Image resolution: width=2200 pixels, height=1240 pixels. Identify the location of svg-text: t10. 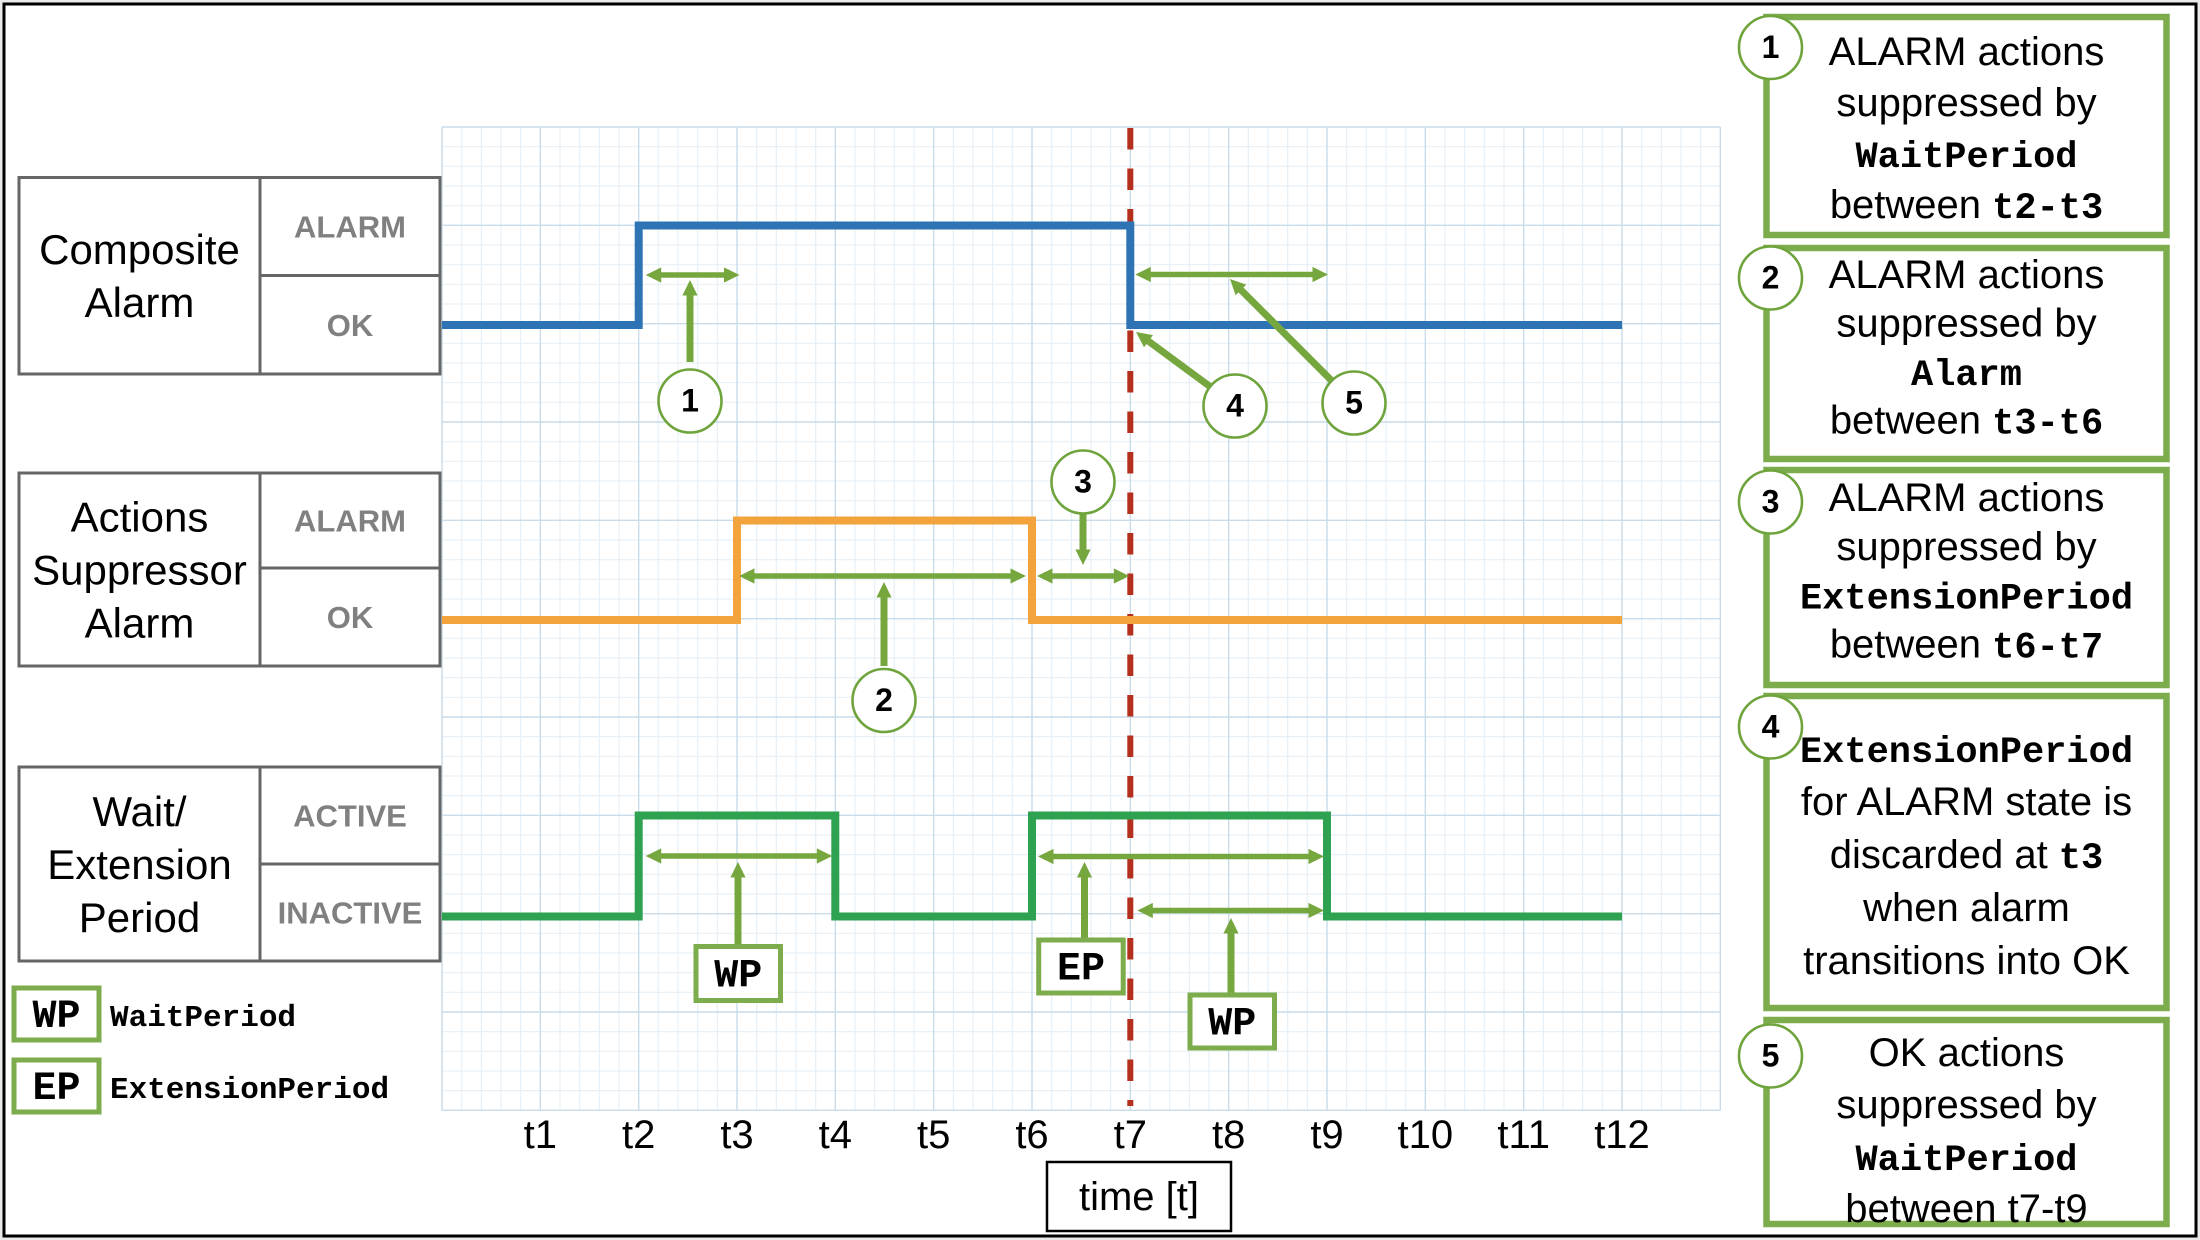
(1425, 1135).